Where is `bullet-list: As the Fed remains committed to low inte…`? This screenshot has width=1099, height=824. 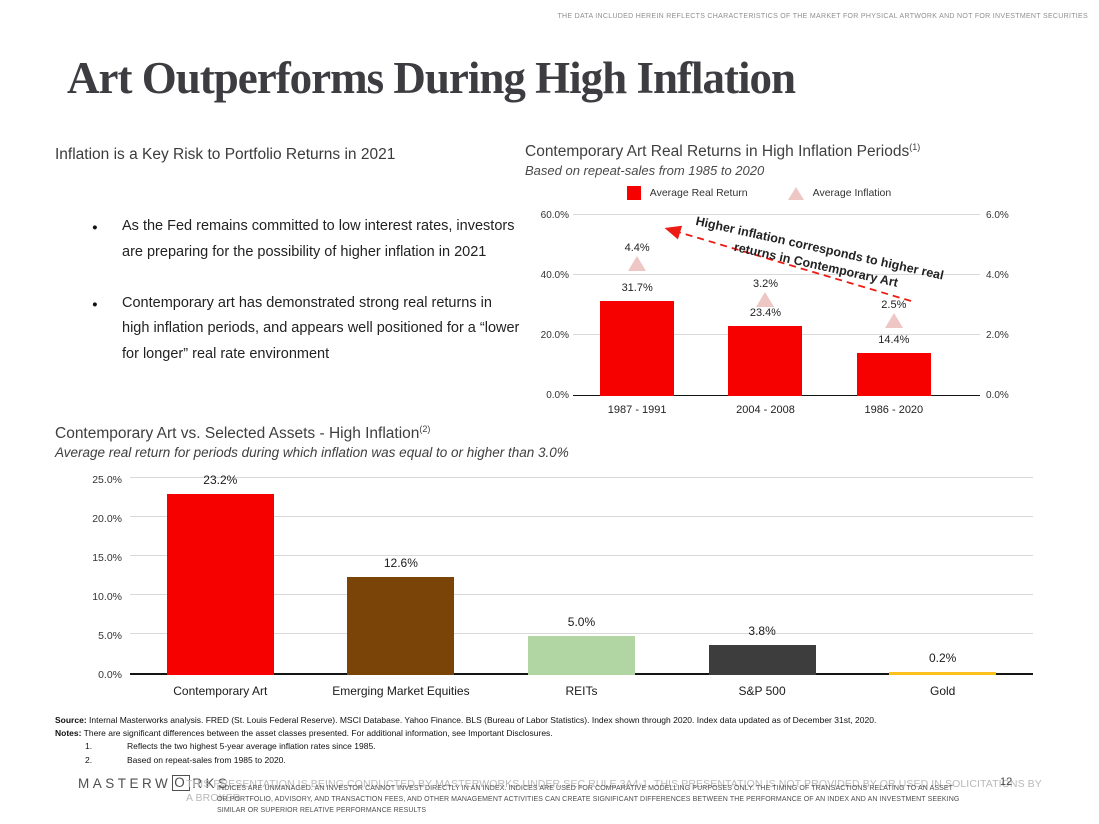 bullet-list: As the Fed remains committed to low inte… is located at coordinates (306, 303).